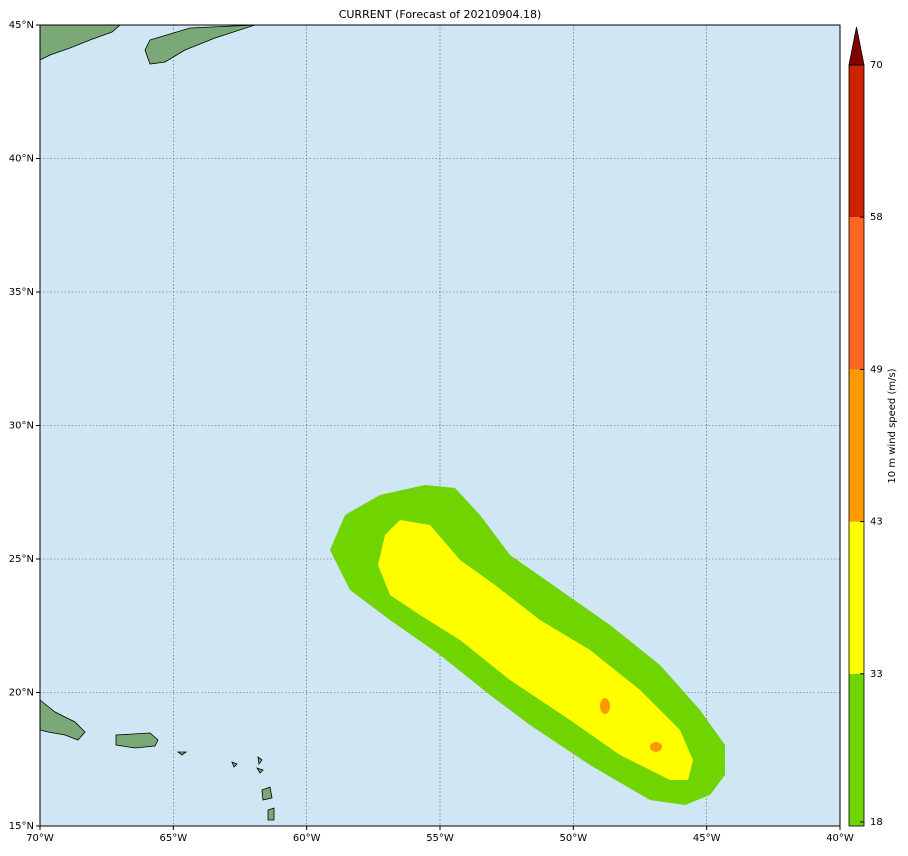  What do you see at coordinates (21, 426) in the screenshot?
I see `lat-tick-label: 30°N` at bounding box center [21, 426].